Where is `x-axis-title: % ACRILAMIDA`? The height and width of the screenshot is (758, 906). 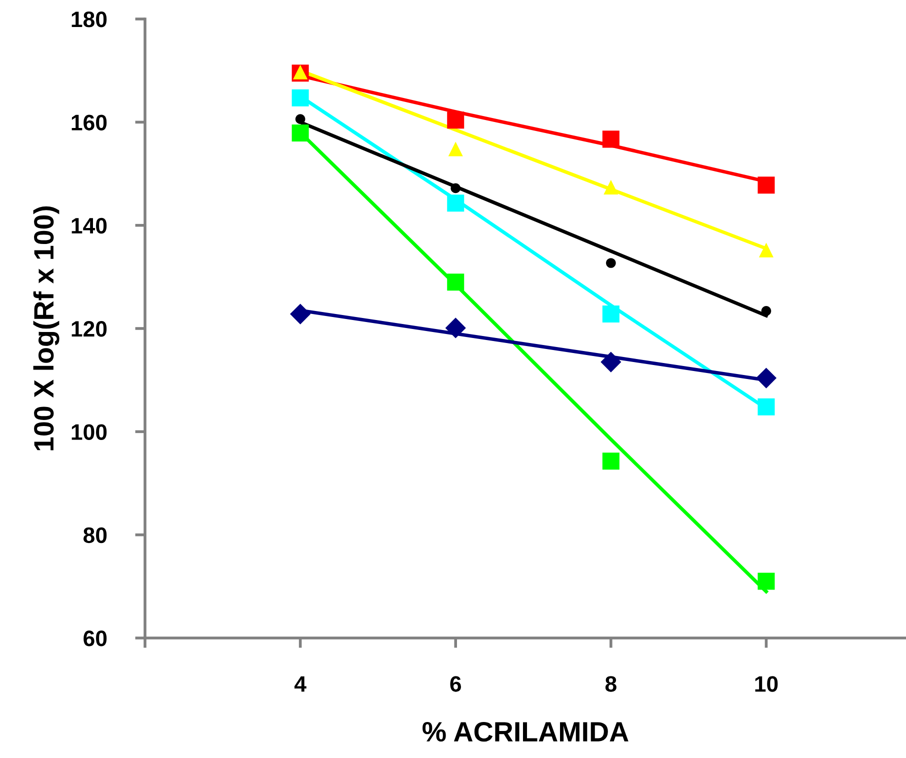 x-axis-title: % ACRILAMIDA is located at coordinates (525, 732).